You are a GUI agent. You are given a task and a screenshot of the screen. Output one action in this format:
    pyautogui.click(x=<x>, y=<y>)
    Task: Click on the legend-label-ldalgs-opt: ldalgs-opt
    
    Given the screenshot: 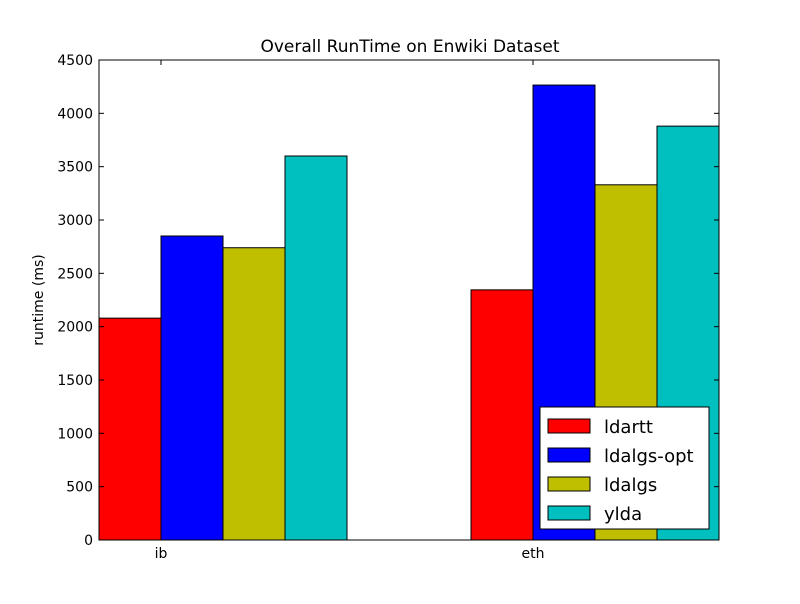 What is the action you would take?
    pyautogui.click(x=649, y=456)
    